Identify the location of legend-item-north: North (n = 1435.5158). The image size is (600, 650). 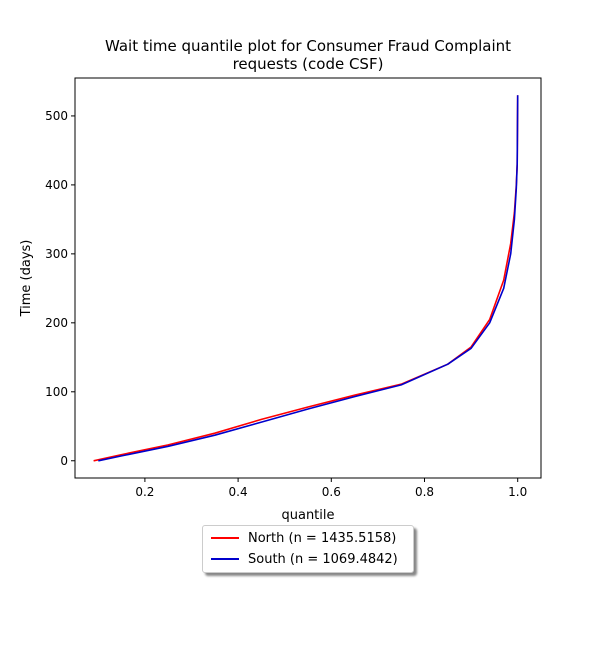
(303, 538).